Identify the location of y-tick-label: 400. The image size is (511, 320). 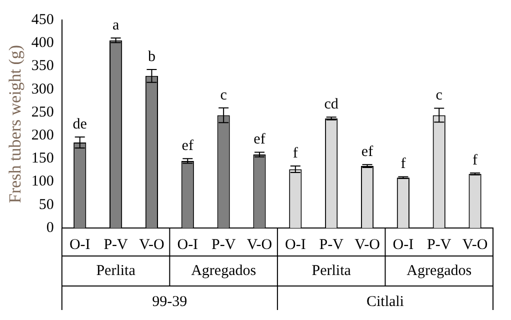
(42, 43).